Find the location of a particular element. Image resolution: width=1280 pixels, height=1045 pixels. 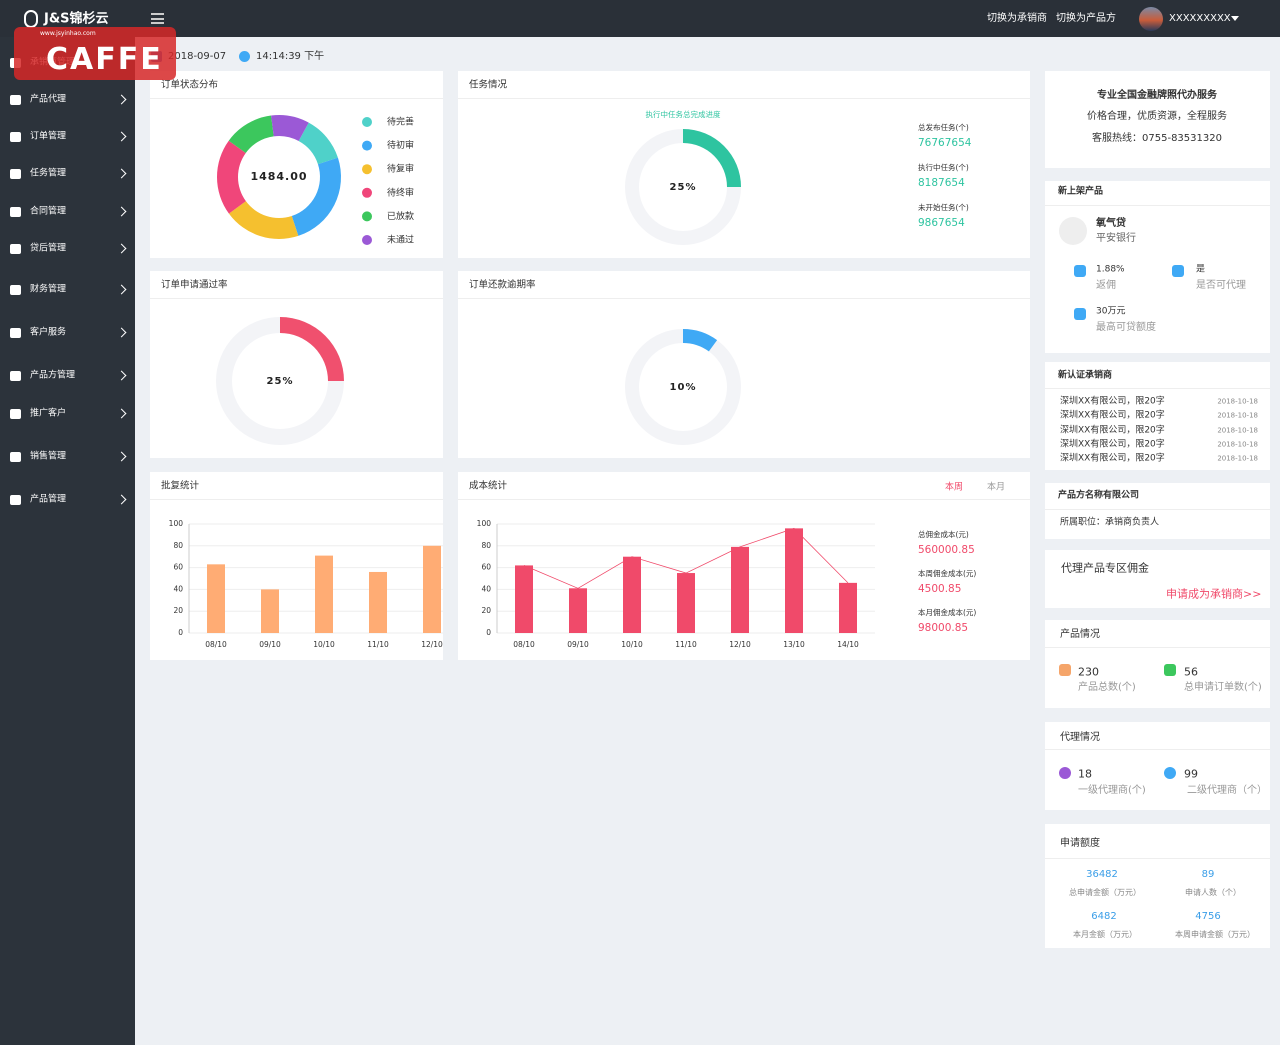

menu-item: 合同管理 is located at coordinates (48, 211).